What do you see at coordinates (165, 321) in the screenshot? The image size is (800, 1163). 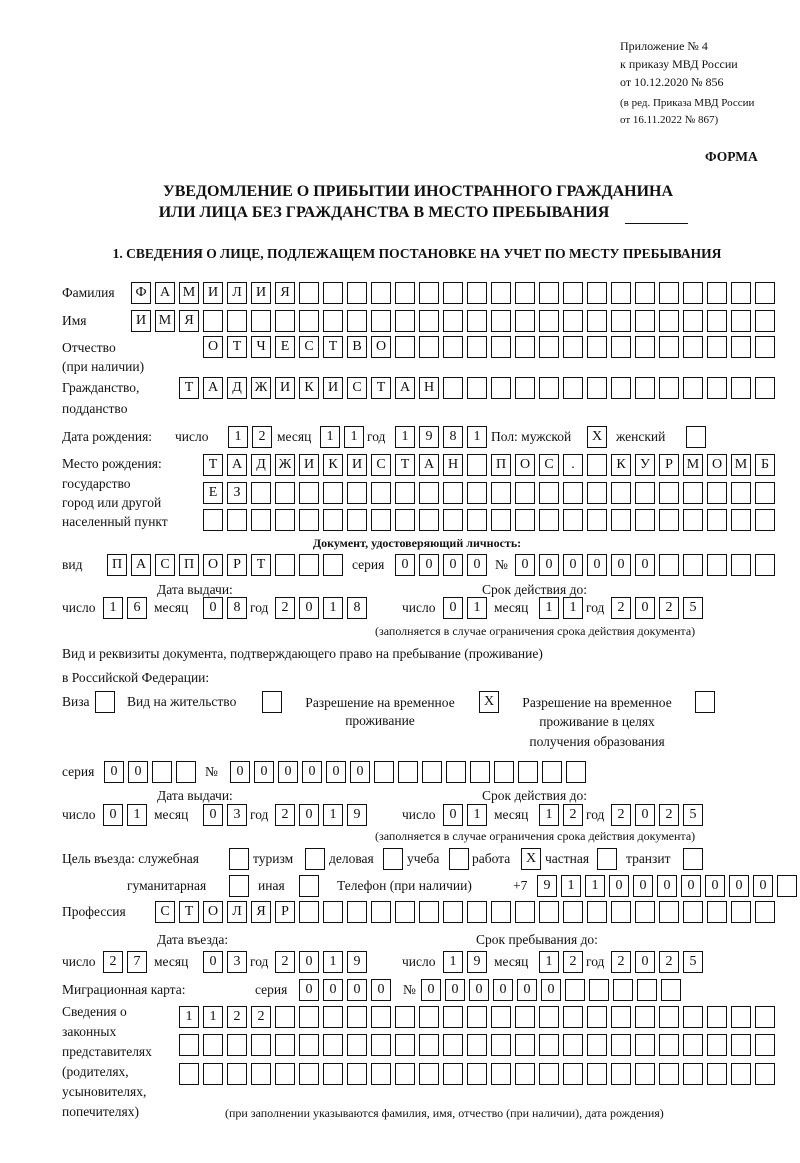 I see `char-cell: М` at bounding box center [165, 321].